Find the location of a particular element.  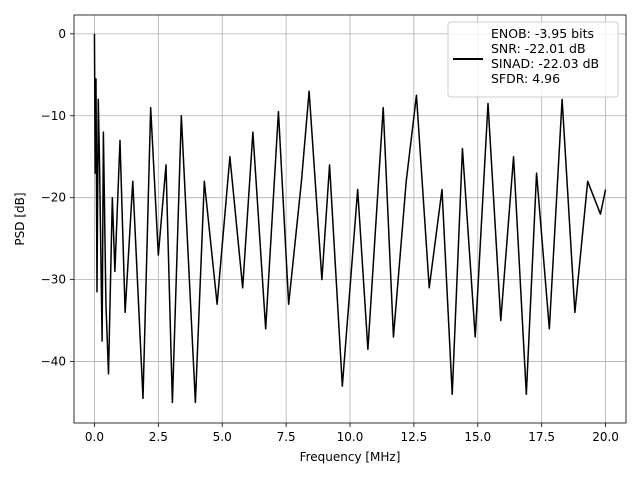

x-tick-label: 10.0 is located at coordinates (350, 437).